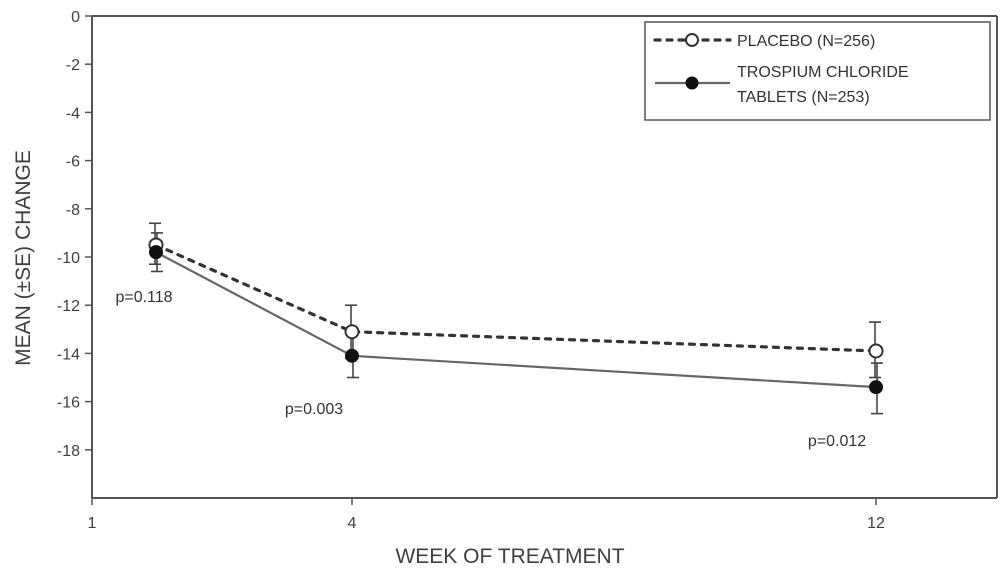 This screenshot has height=572, width=1003. I want to click on y-tick-label: -10, so click(68, 258).